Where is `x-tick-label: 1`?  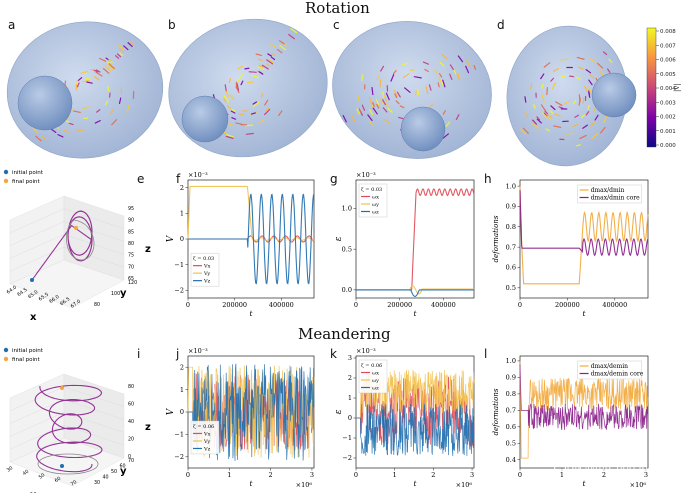
x-tick-label: 1 is located at coordinates (229, 475).